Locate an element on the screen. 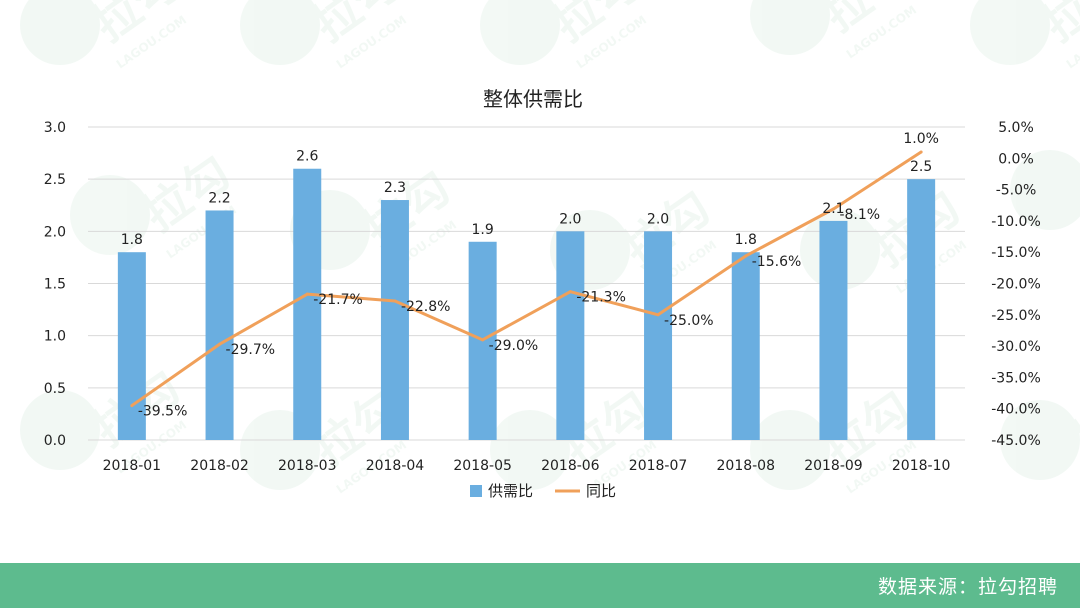 The height and width of the screenshot is (608, 1080). bar-data-label: 2.1 is located at coordinates (833, 209).